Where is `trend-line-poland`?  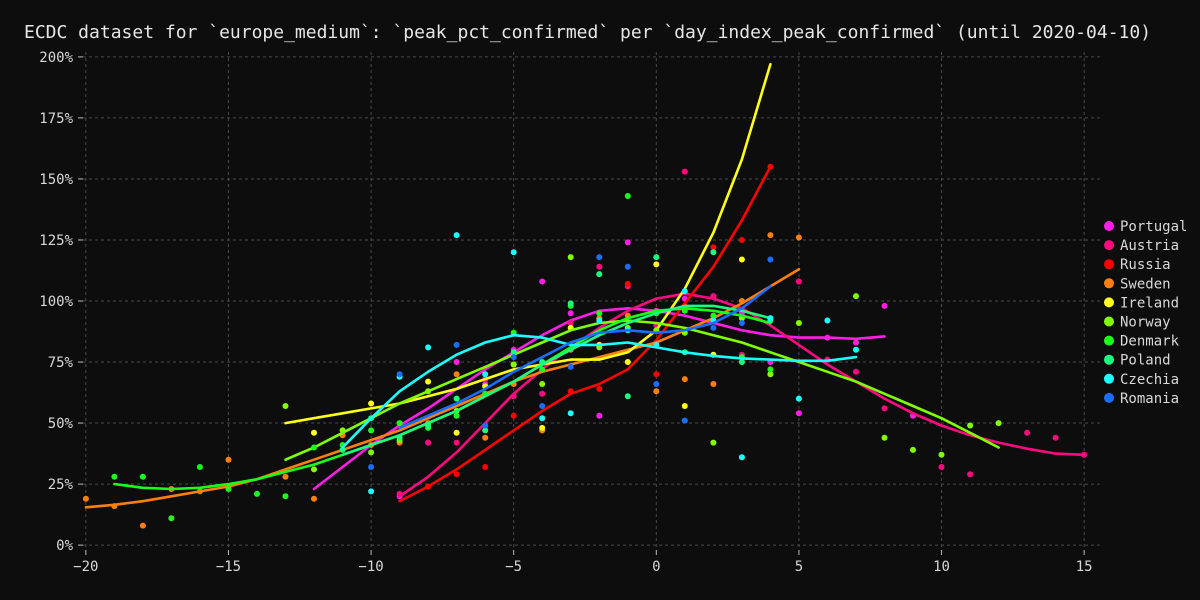 trend-line-poland is located at coordinates (556, 380).